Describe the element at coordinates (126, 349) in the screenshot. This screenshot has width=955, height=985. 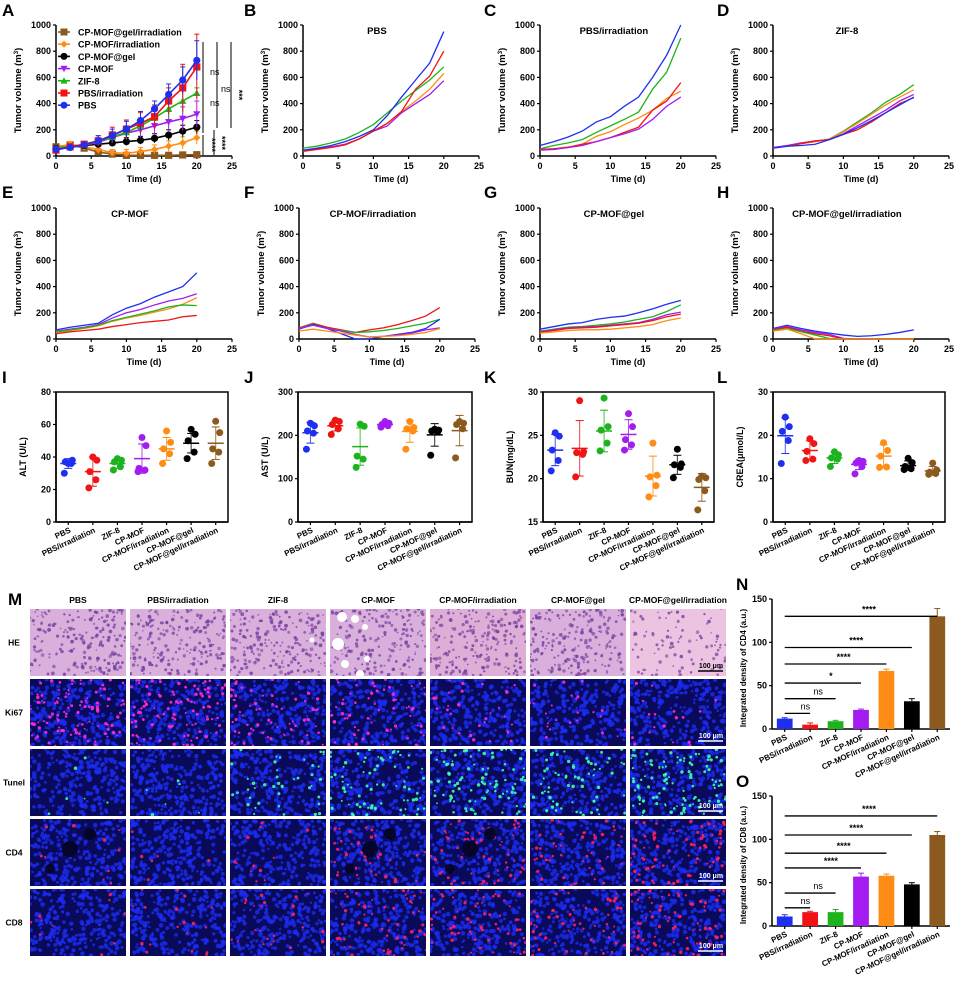
I see `x-tick-label: 10` at that location.